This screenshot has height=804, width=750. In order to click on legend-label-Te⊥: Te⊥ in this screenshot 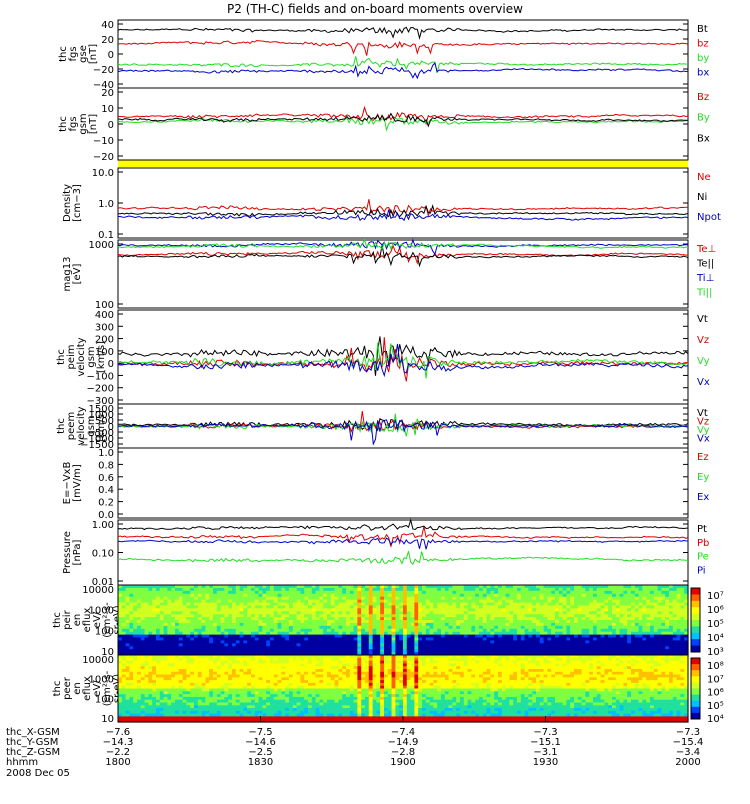, I will do `click(706, 249)`.